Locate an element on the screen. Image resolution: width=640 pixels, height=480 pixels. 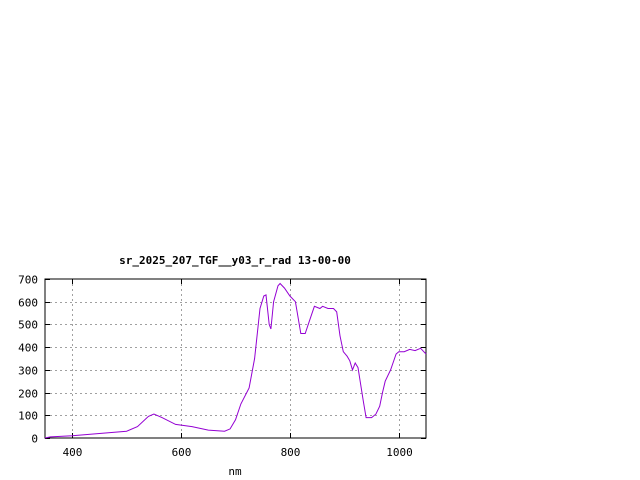
y-tick-label: 600 is located at coordinates (28, 303).